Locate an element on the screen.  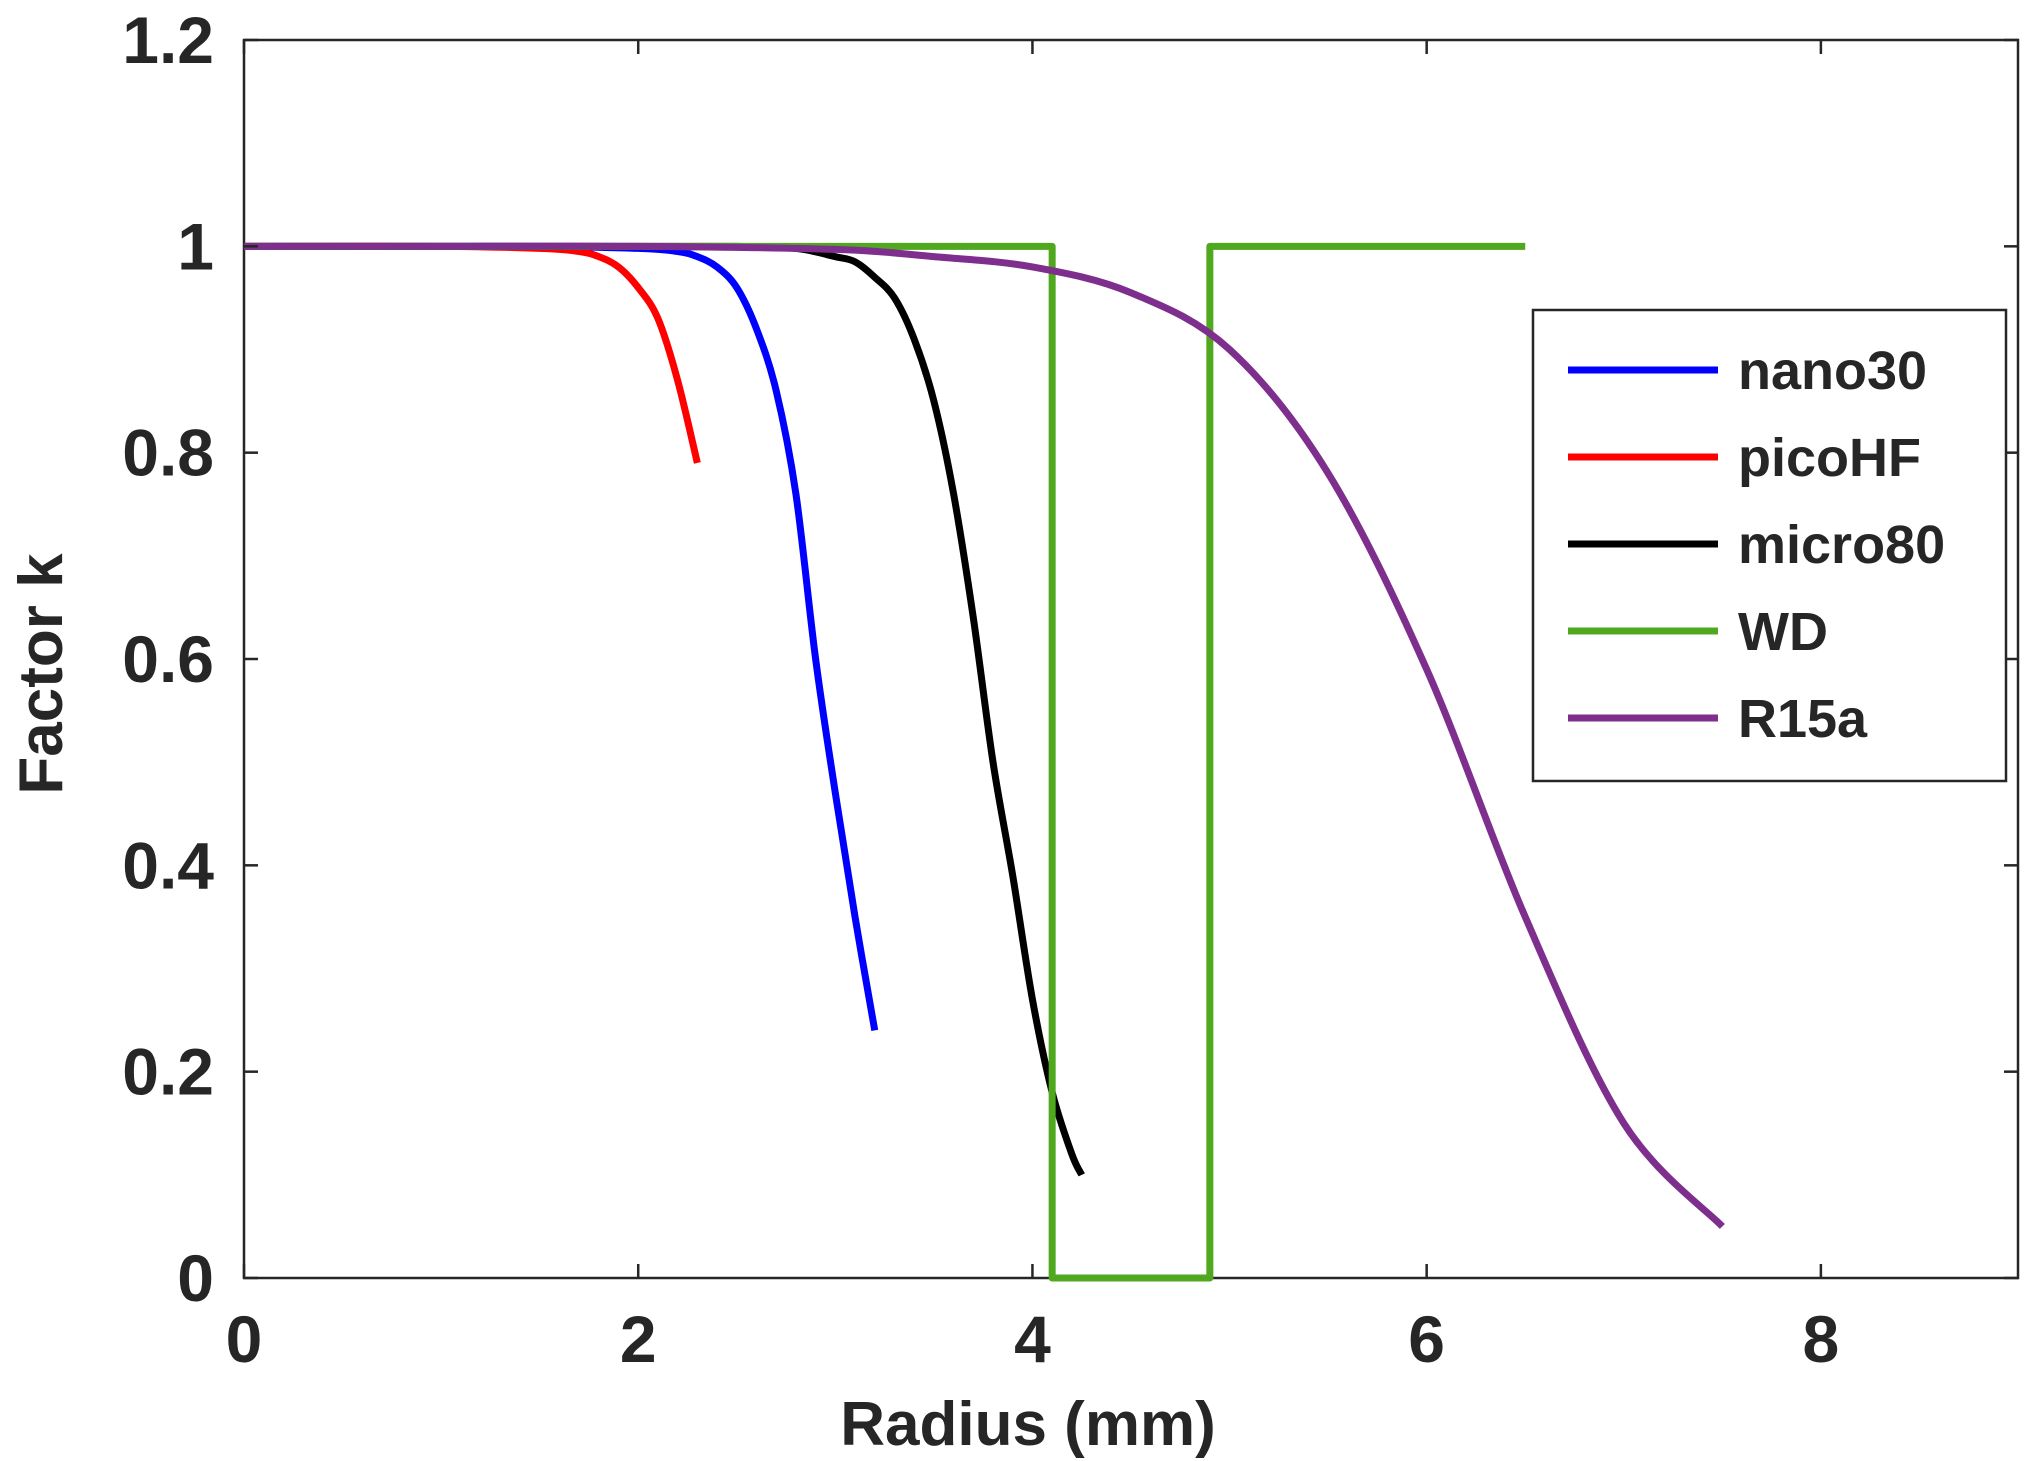
legend-label-micro80: micro80 is located at coordinates (1841, 545).